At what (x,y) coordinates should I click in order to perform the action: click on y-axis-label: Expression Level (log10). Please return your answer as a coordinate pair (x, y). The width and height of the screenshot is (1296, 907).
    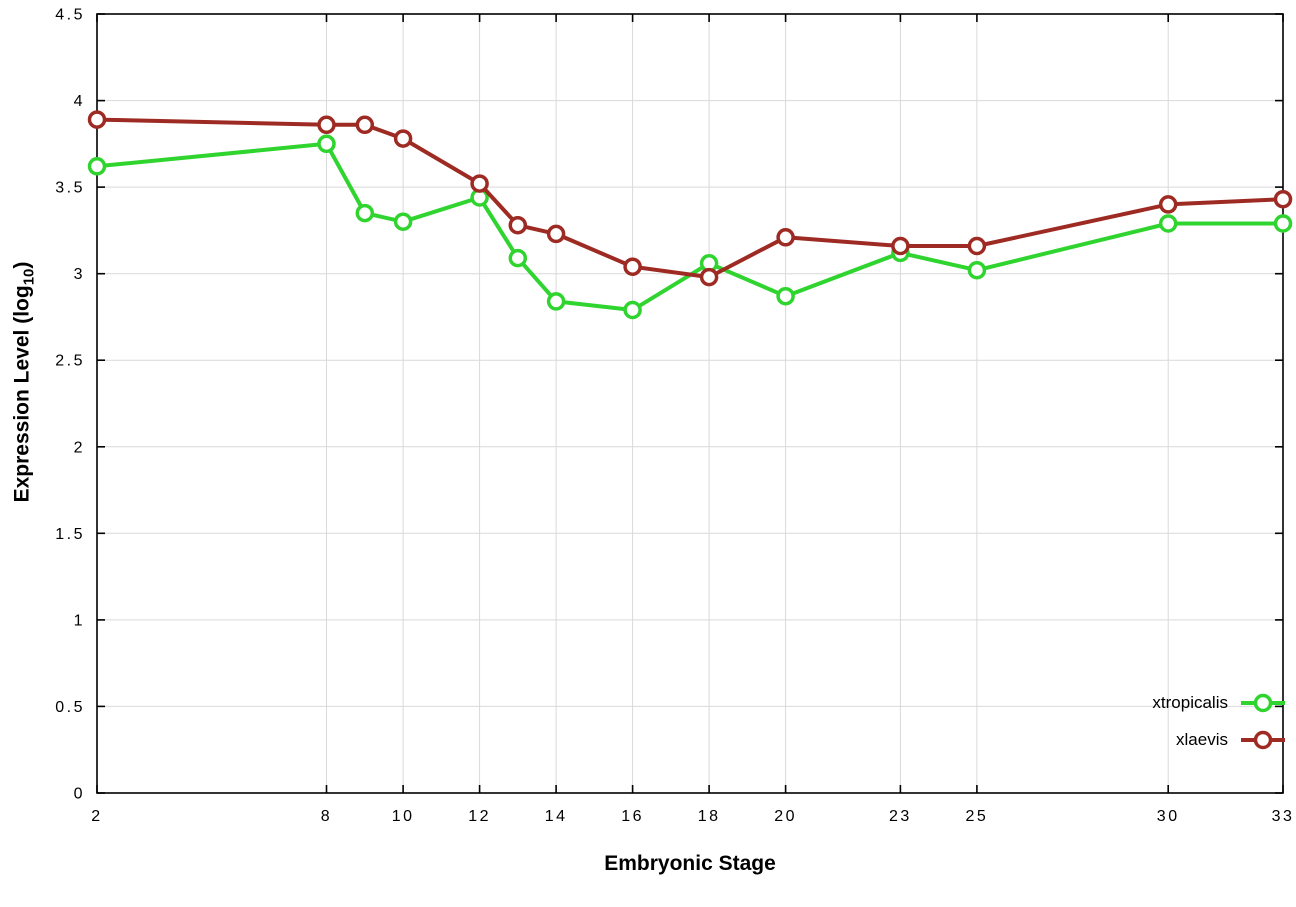
    Looking at the image, I should click on (23, 382).